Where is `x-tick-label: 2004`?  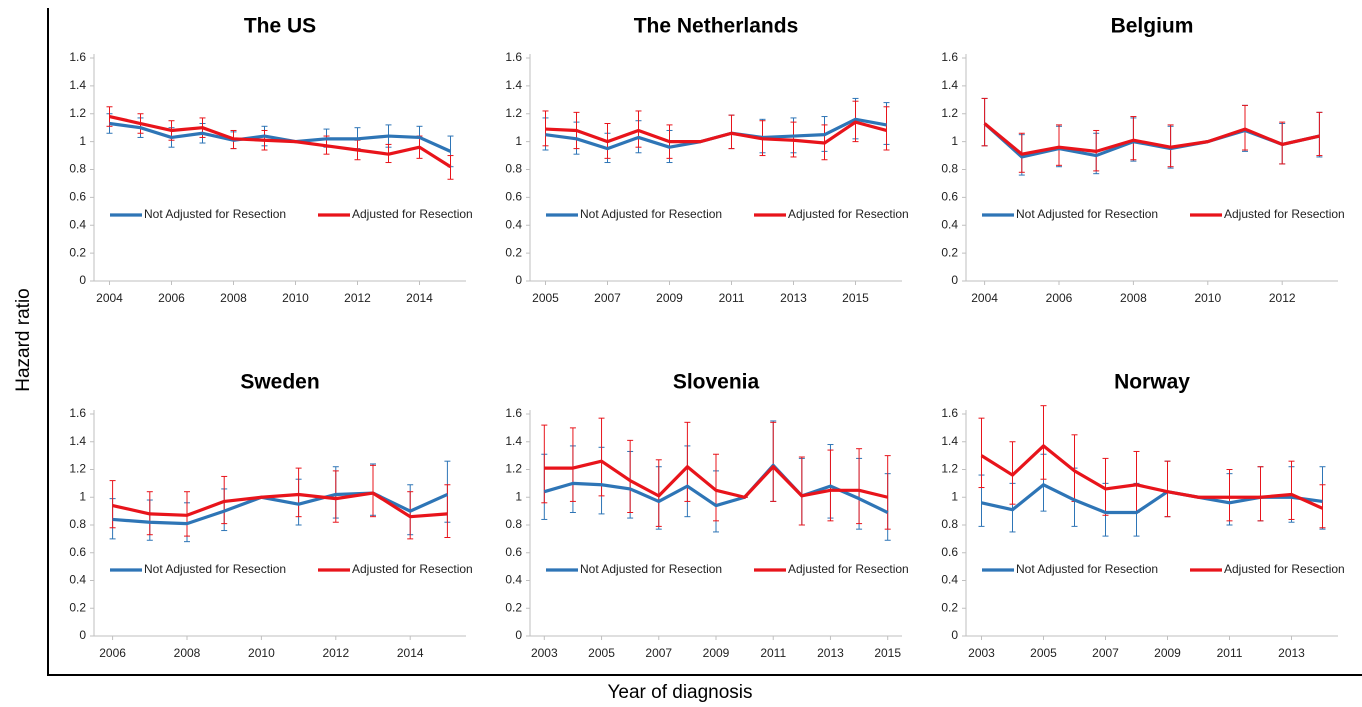 x-tick-label: 2004 is located at coordinates (109, 298).